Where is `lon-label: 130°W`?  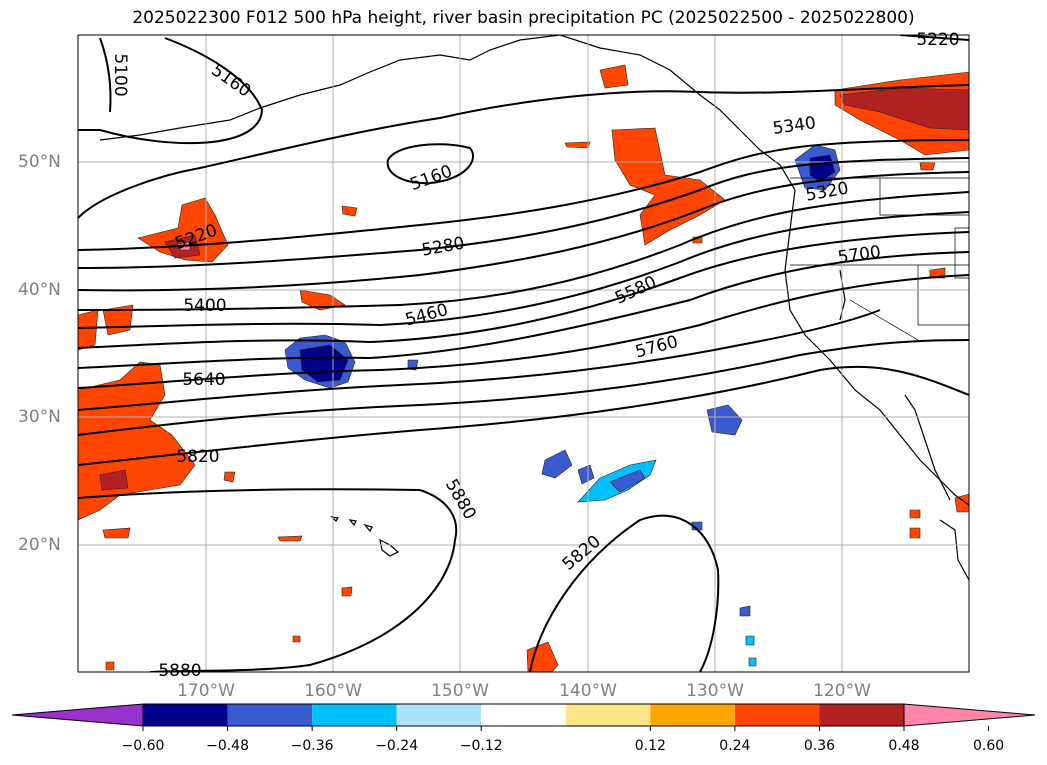 lon-label: 130°W is located at coordinates (715, 691).